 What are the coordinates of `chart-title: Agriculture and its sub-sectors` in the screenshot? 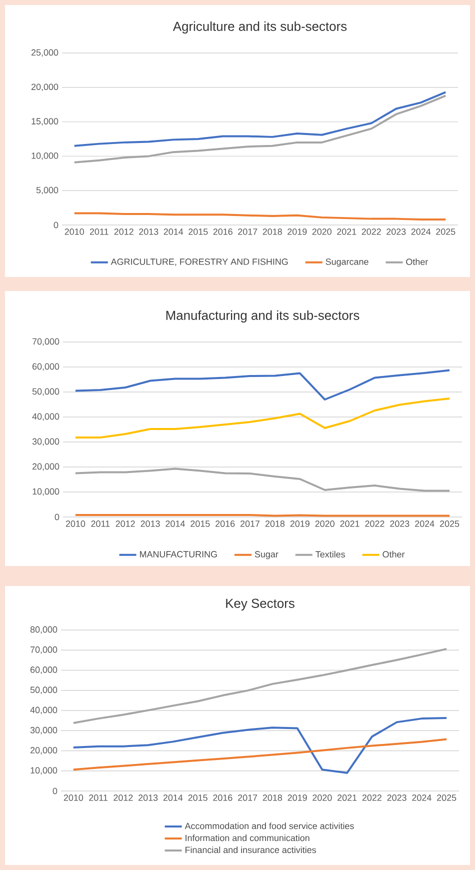 It's located at (259, 27).